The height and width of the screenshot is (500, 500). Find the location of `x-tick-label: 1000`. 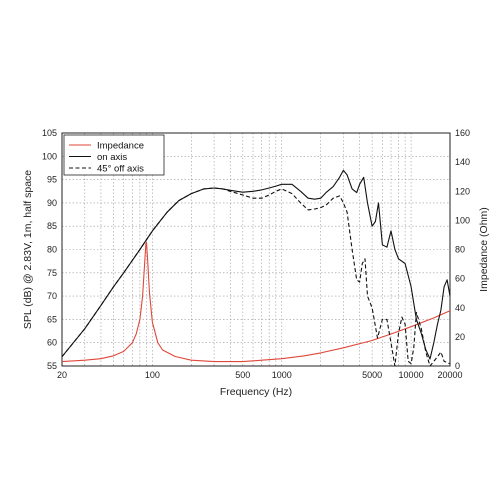

x-tick-label: 1000 is located at coordinates (282, 375).